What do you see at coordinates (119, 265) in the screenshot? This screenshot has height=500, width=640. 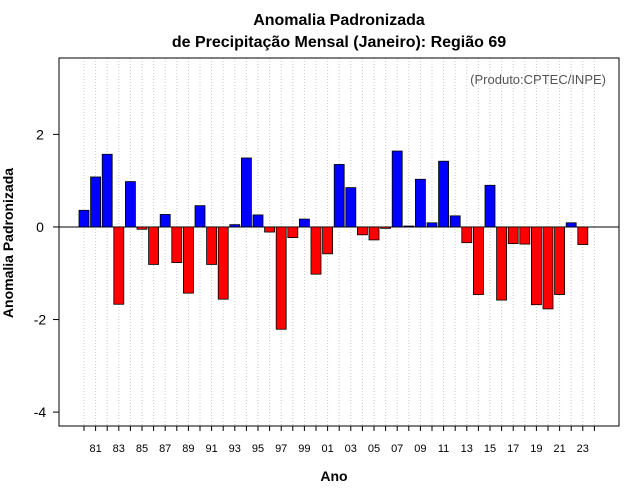 I see `bar-1983` at bounding box center [119, 265].